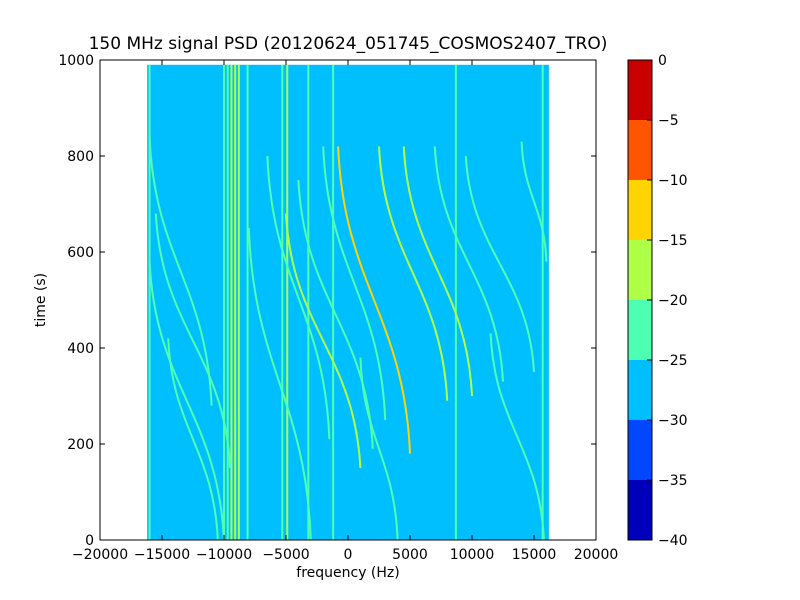 The image size is (800, 600). I want to click on x-tick-label: 10000, so click(472, 555).